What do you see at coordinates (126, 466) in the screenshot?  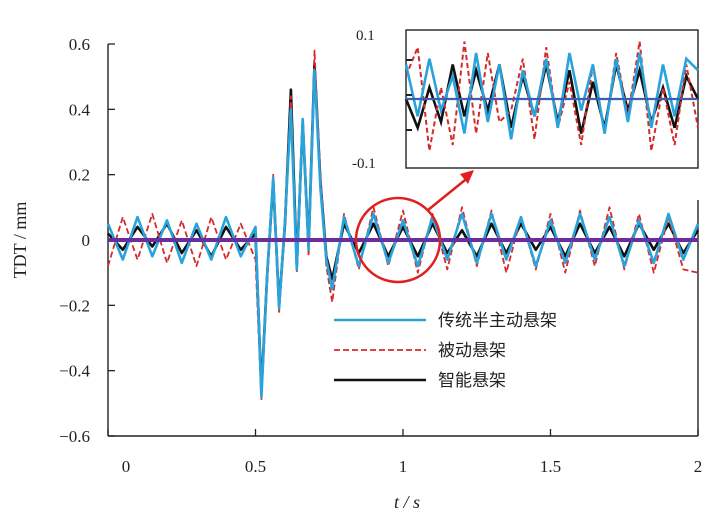 I see `x-tick-label: 0` at bounding box center [126, 466].